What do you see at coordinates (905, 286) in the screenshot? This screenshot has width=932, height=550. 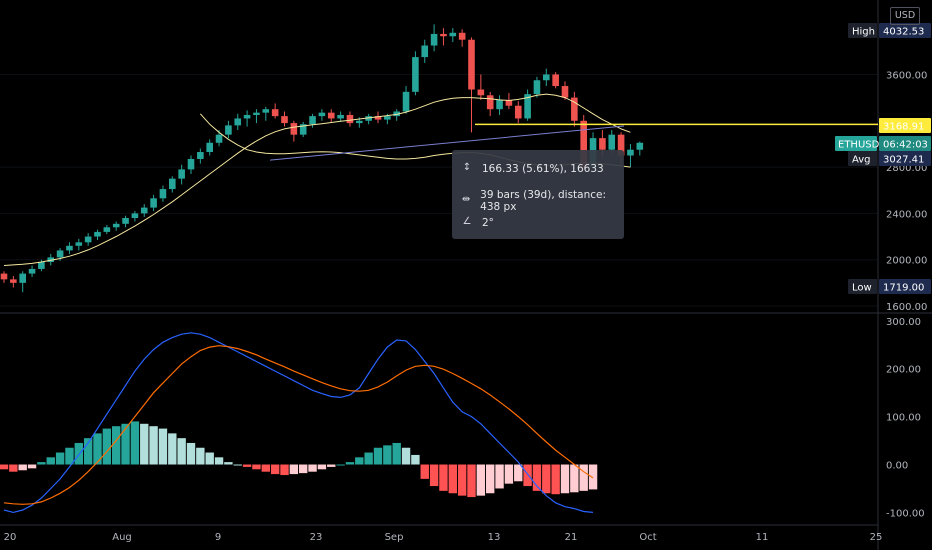 I see `low-tag-value-box` at bounding box center [905, 286].